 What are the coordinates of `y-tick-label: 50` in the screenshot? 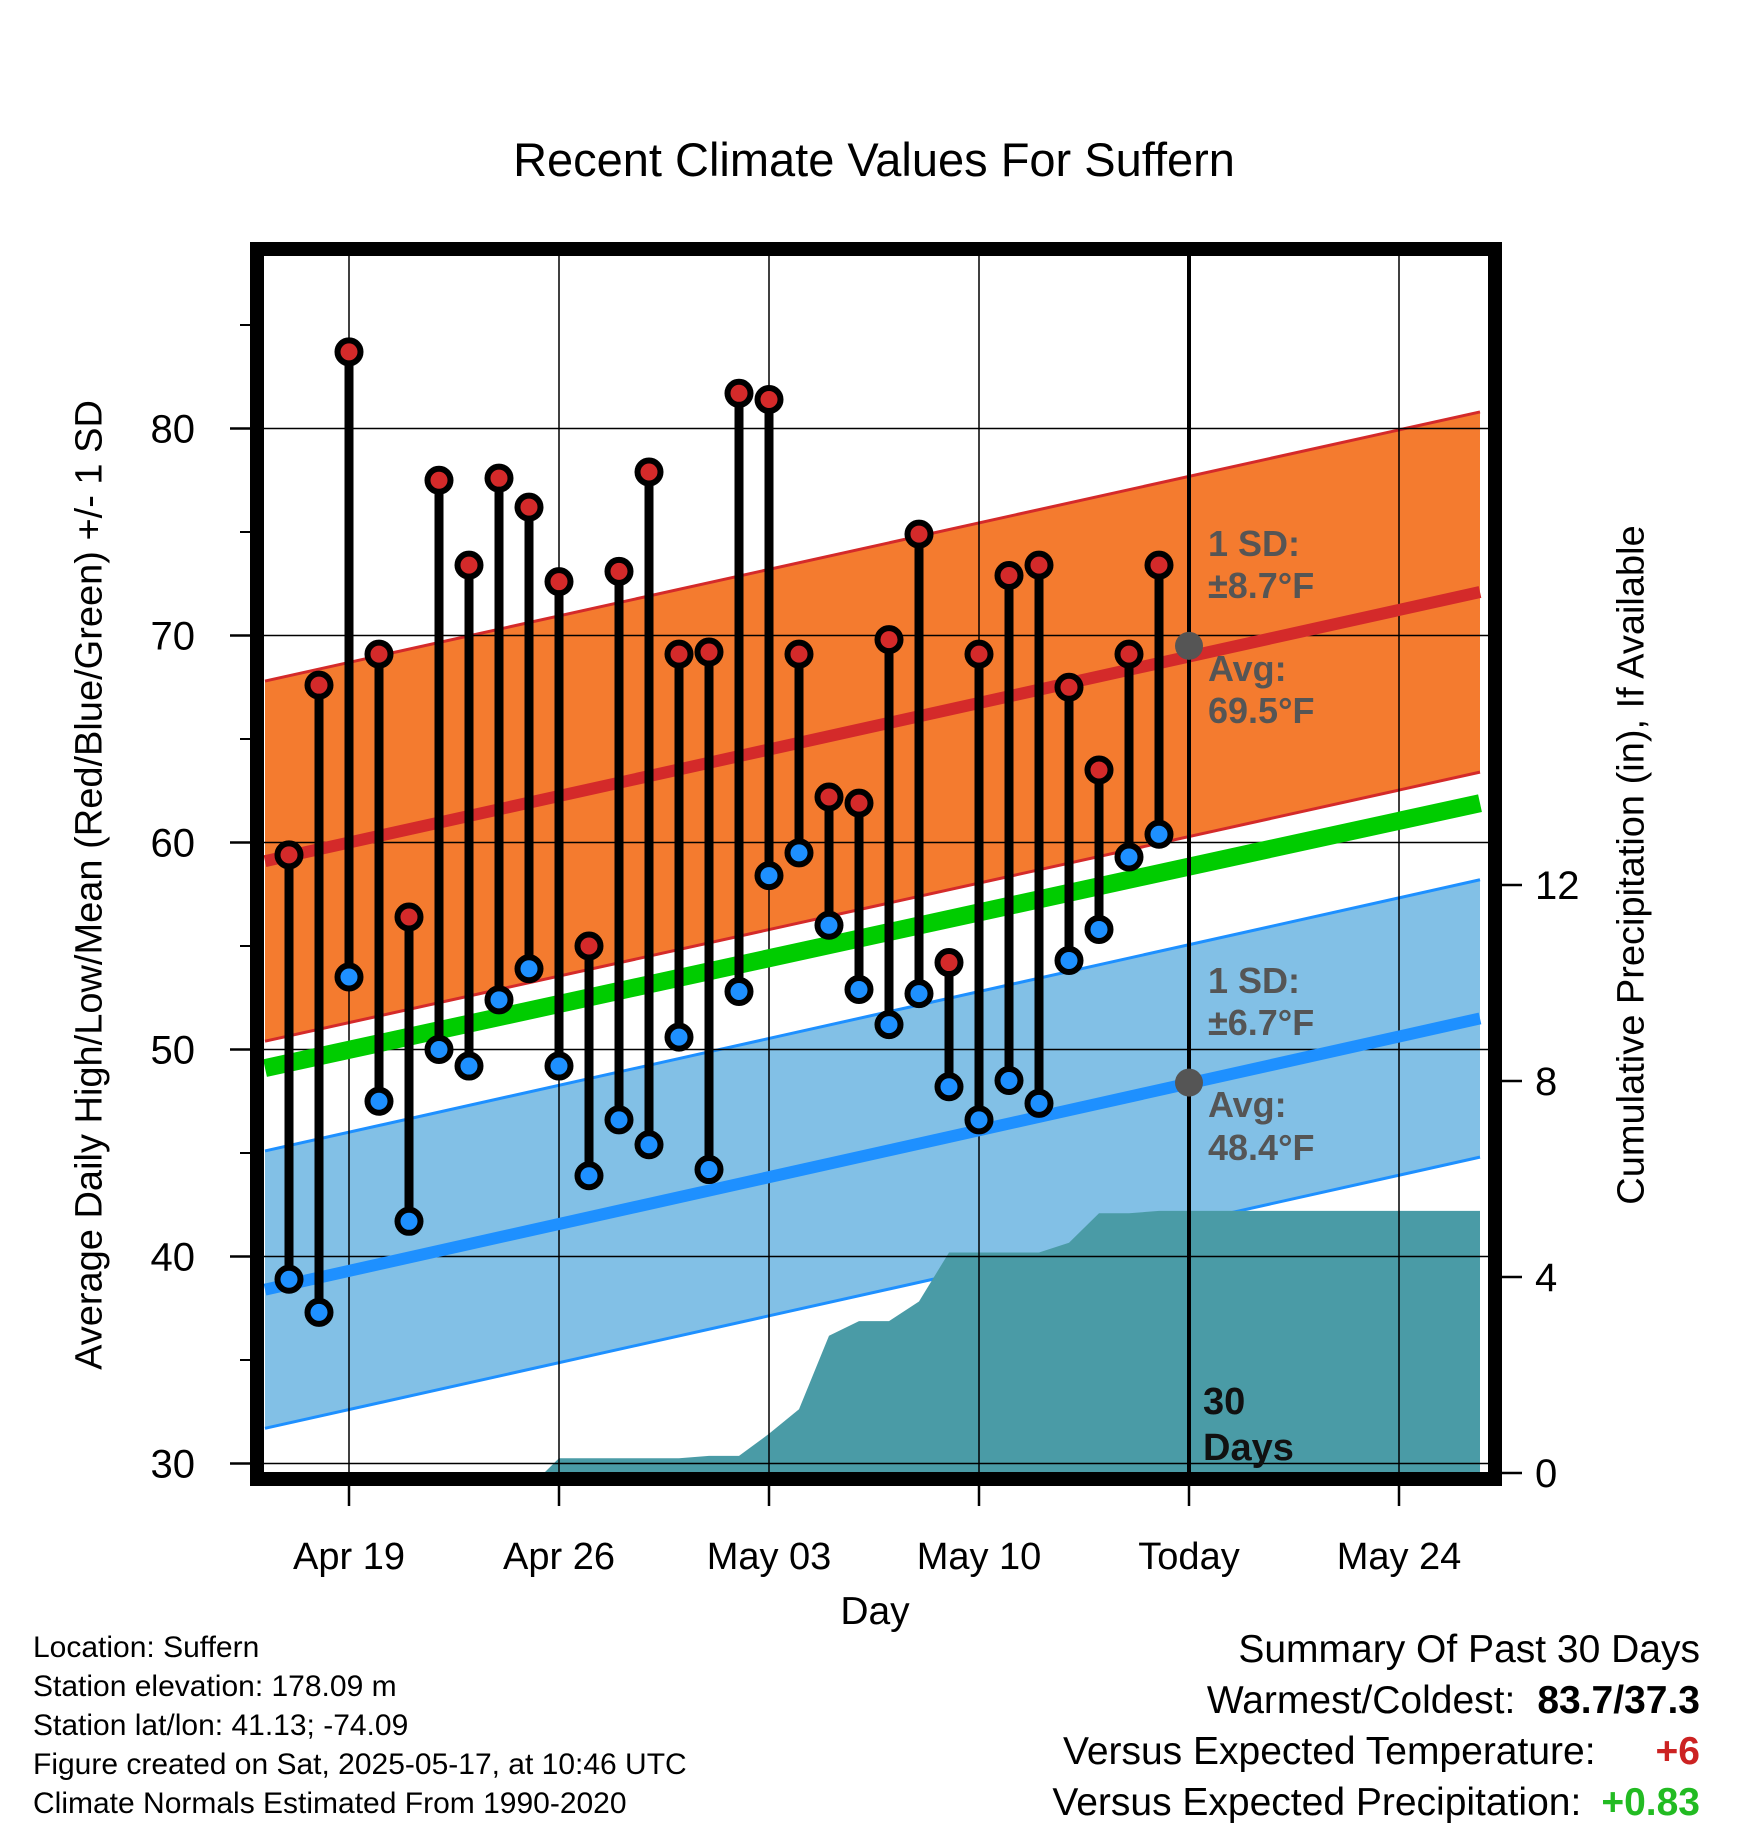 It's located at (173, 1051).